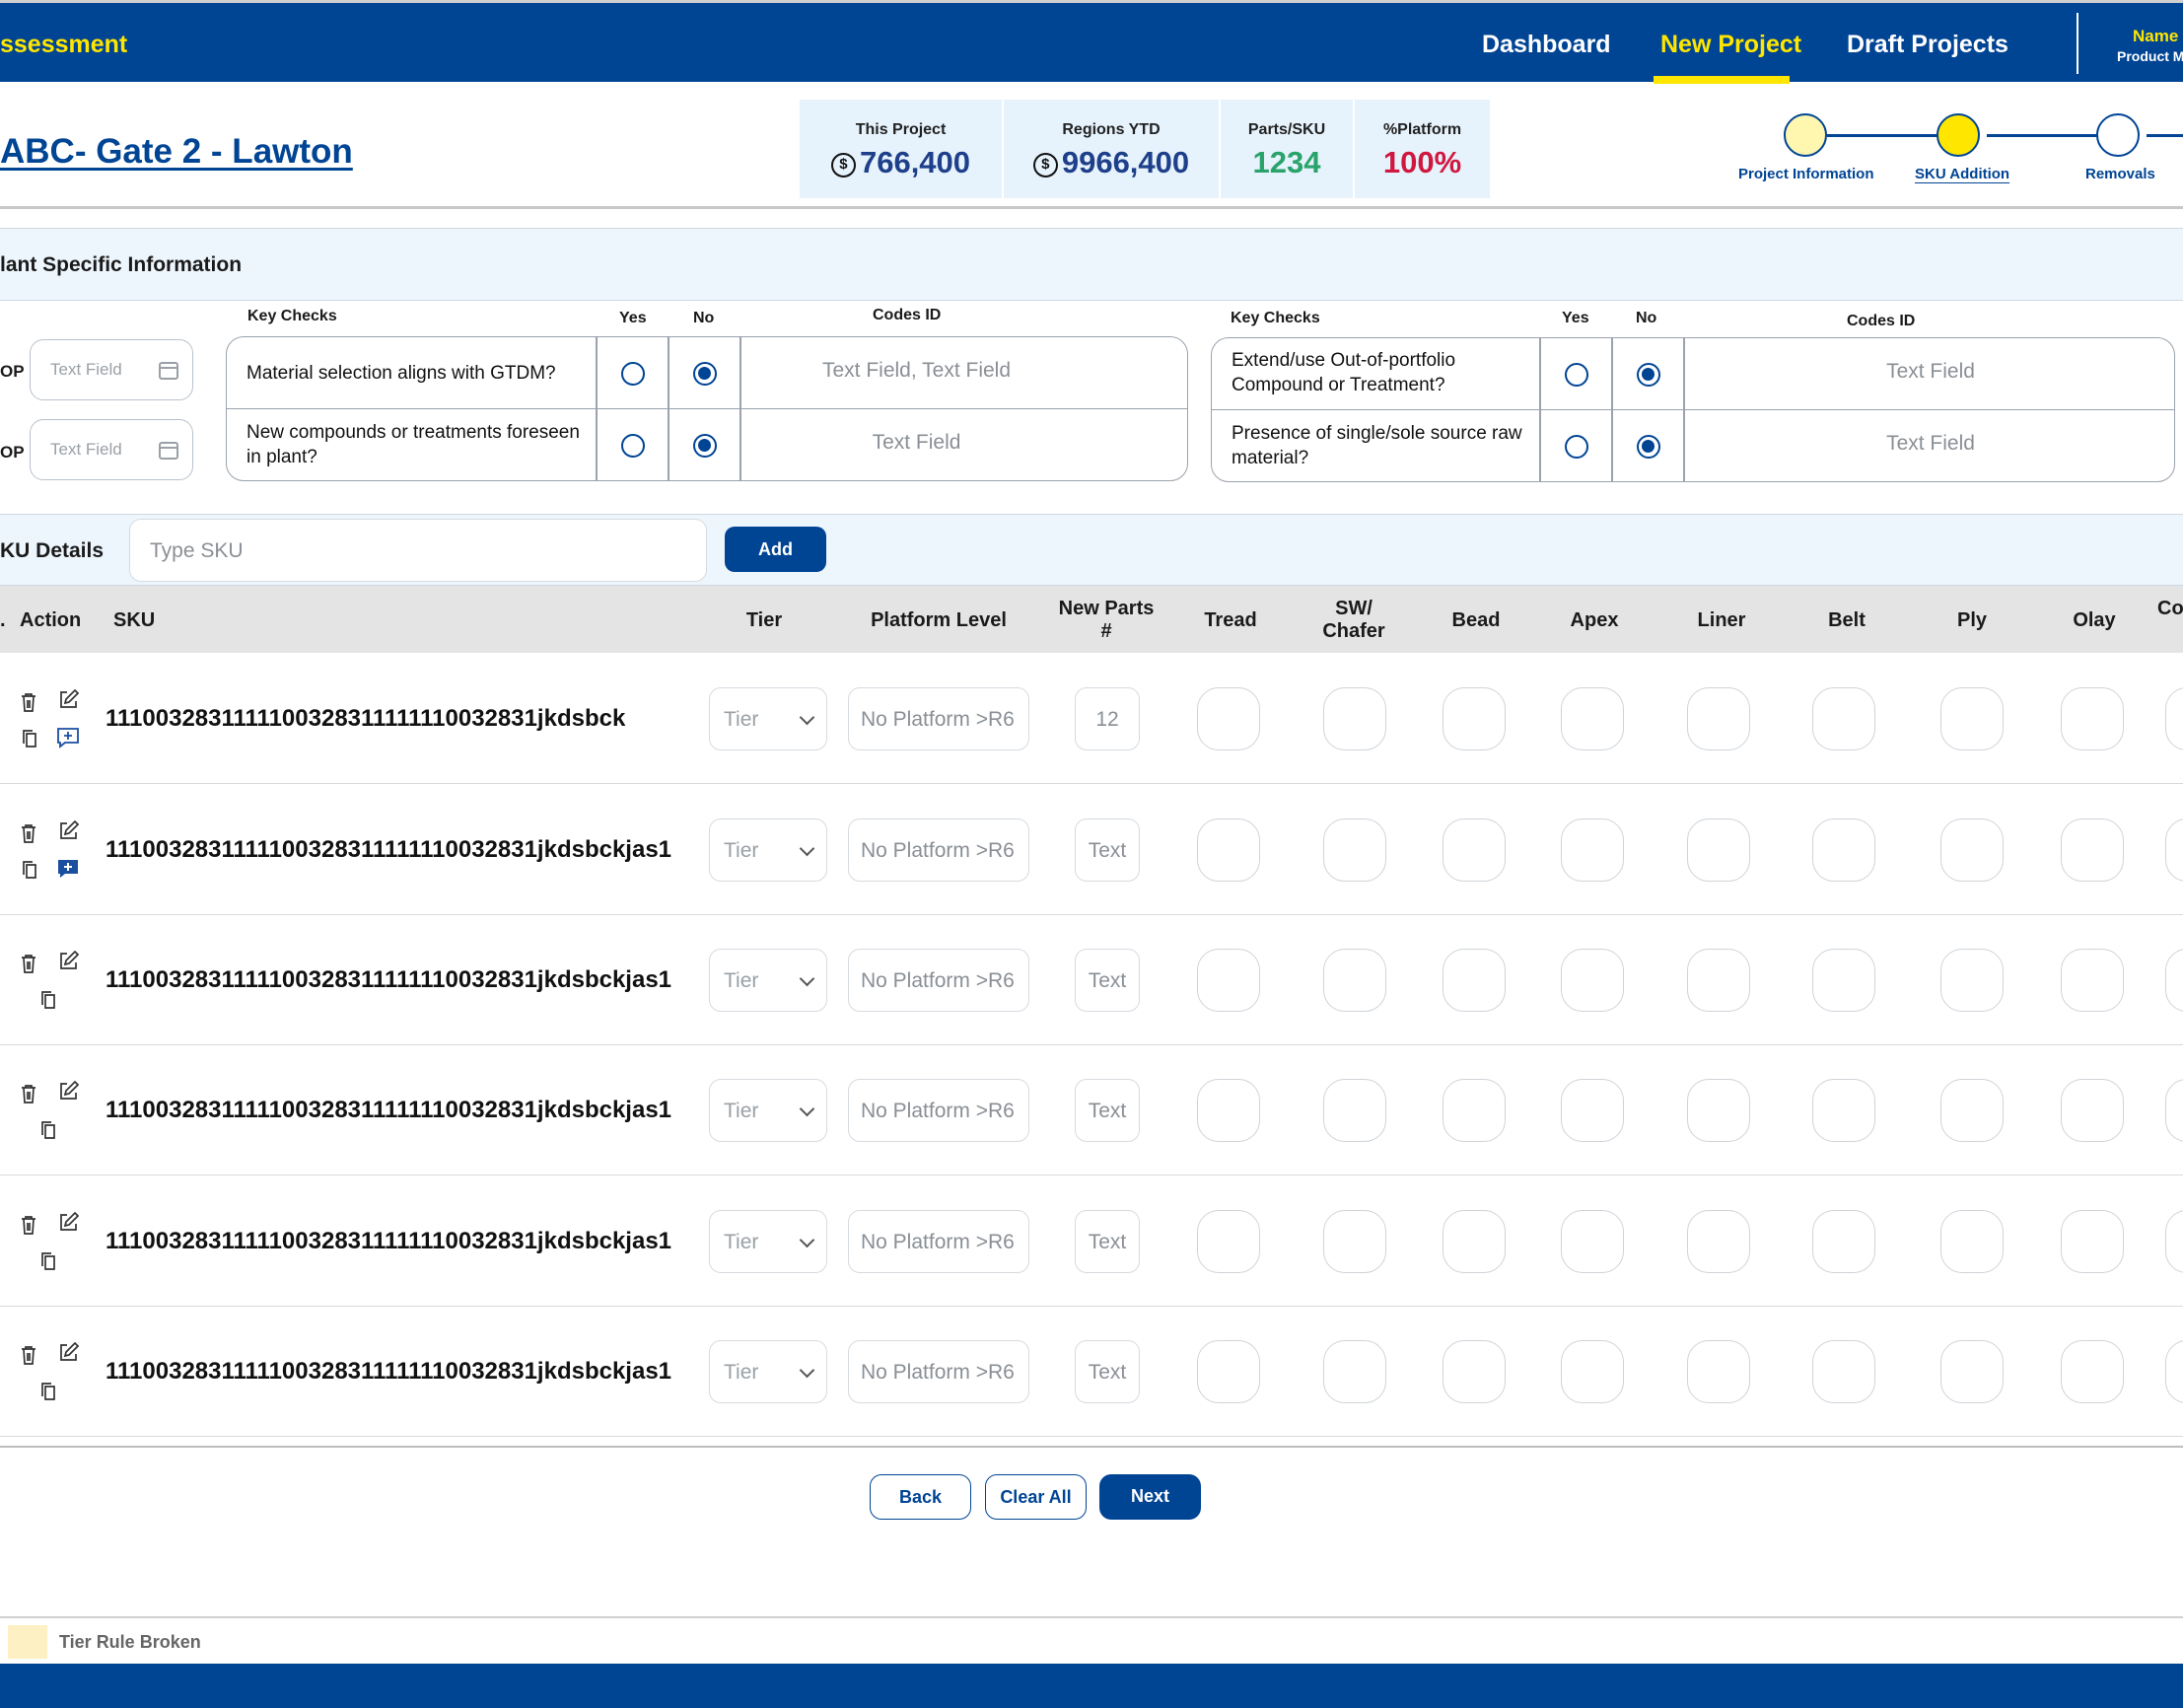 The height and width of the screenshot is (1708, 2183). I want to click on nav-draft-projects: Draft Projects, so click(1927, 44).